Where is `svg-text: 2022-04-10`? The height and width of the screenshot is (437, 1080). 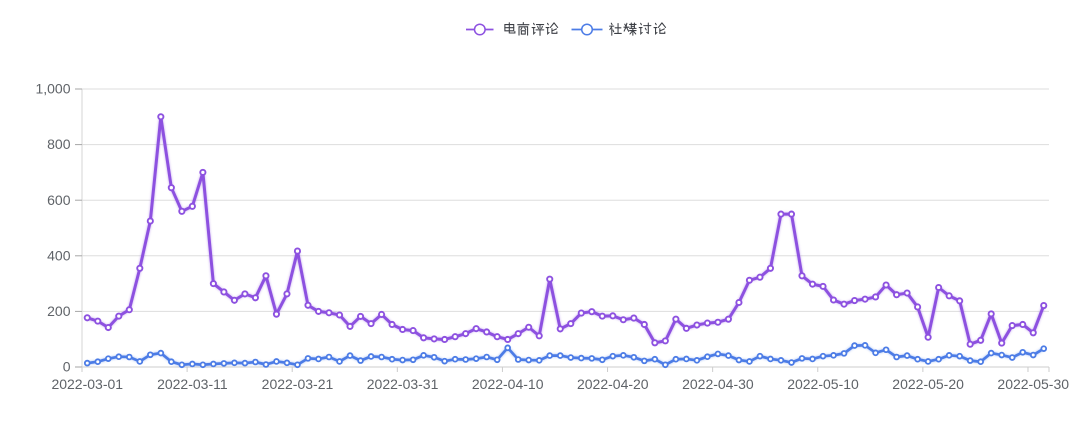
svg-text: 2022-04-10 is located at coordinates (508, 384).